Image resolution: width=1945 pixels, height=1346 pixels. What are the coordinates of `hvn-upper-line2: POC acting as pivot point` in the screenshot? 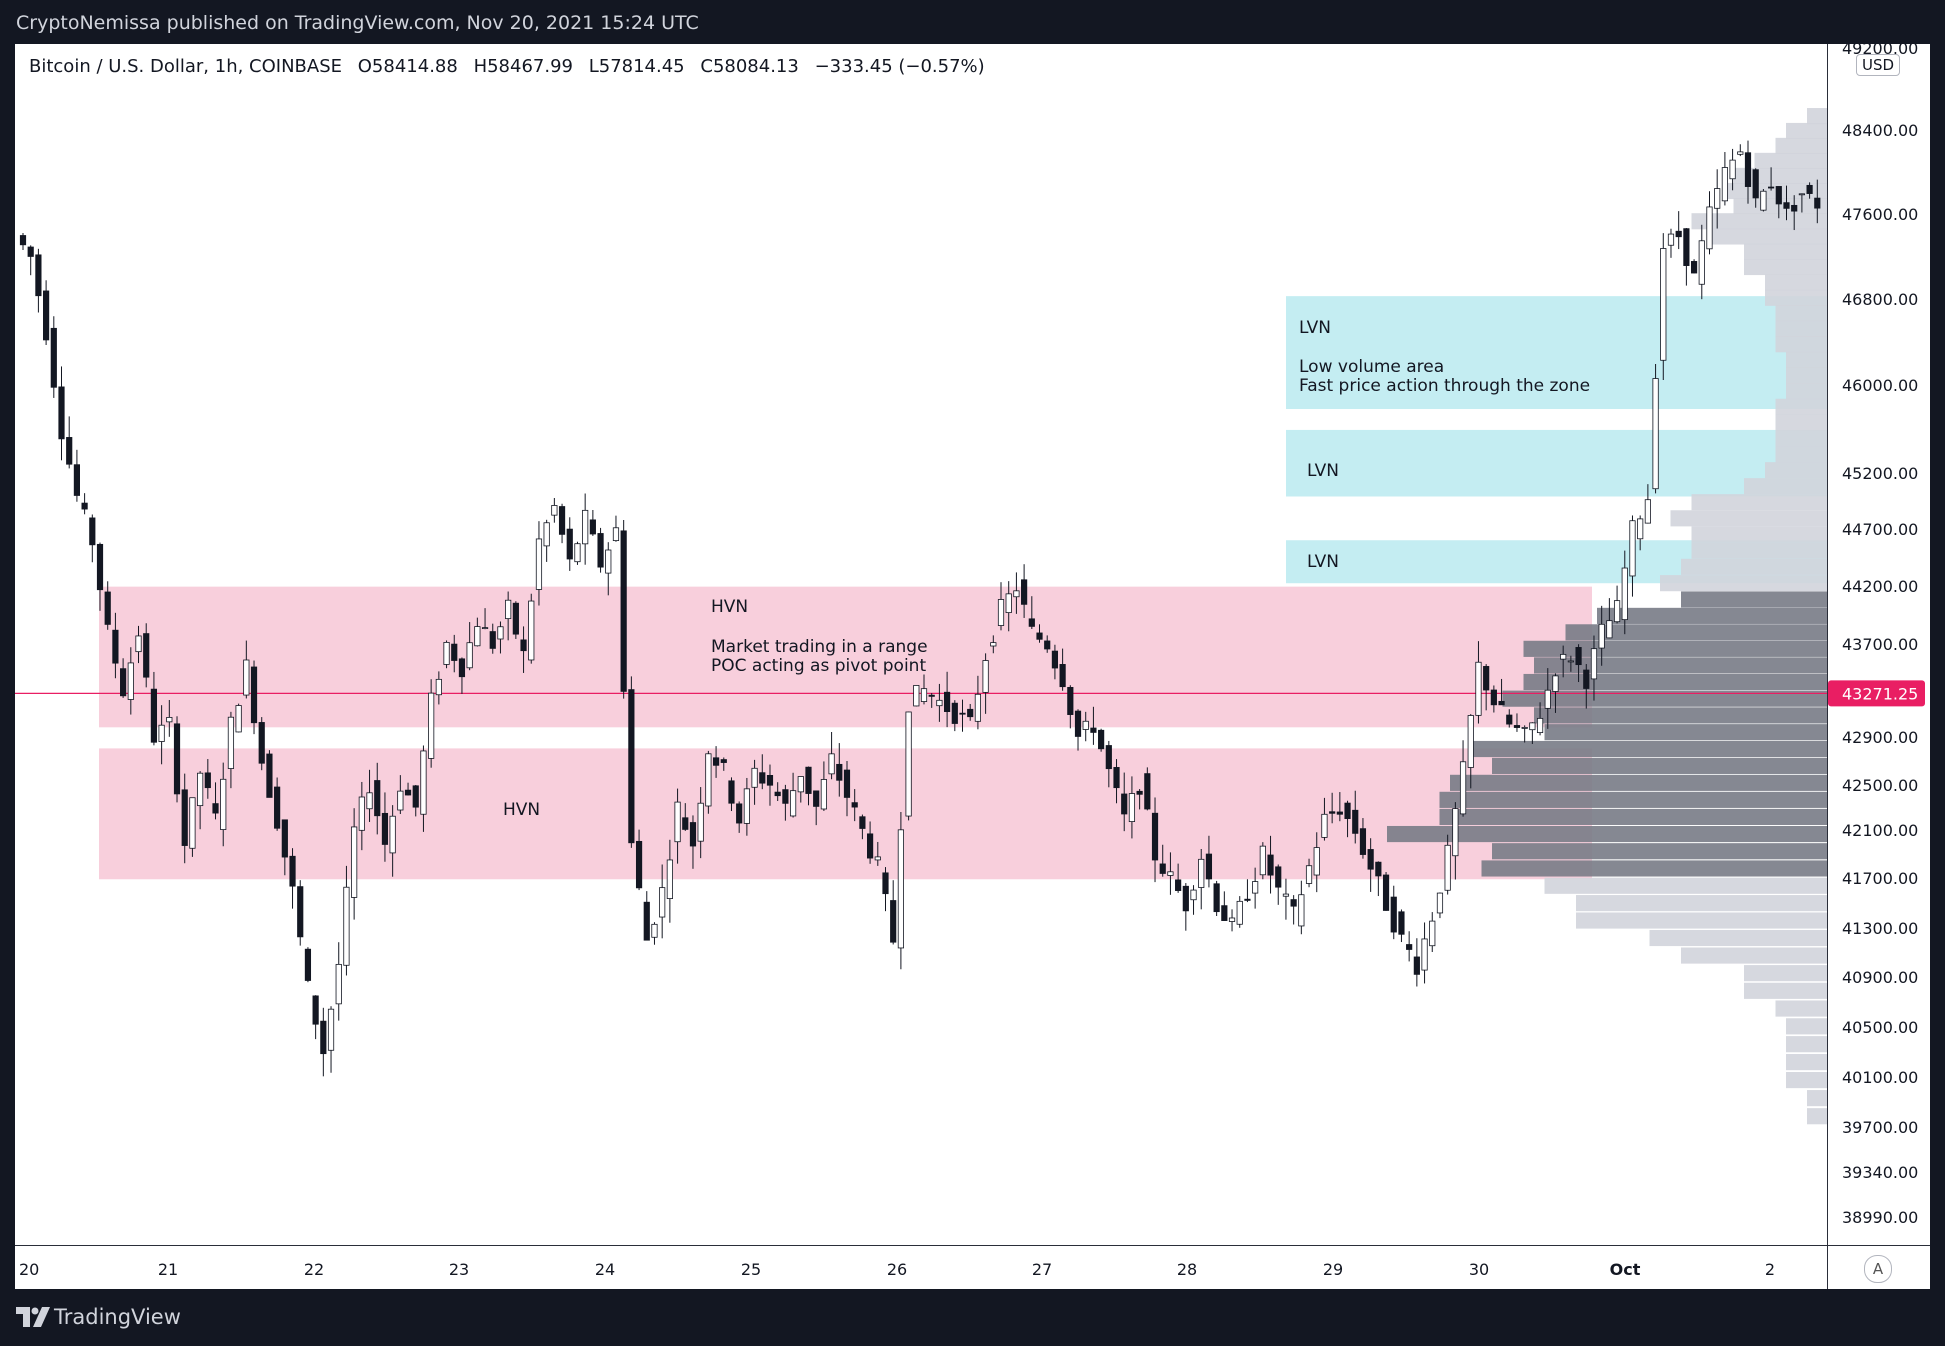 It's located at (818, 666).